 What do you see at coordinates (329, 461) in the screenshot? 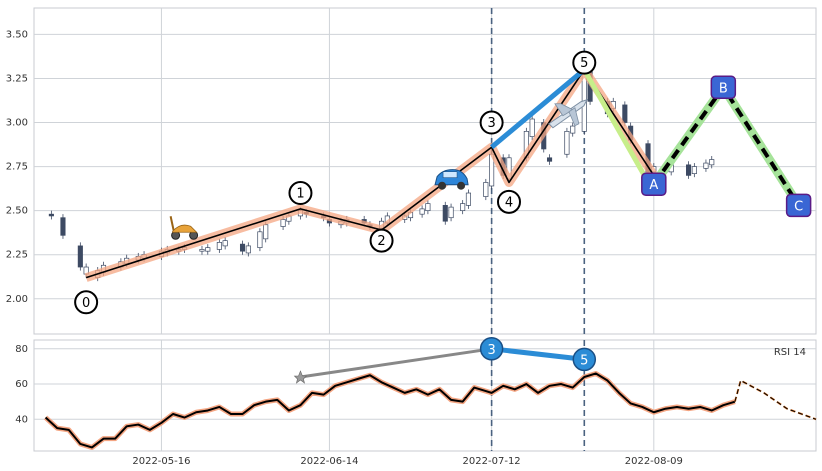
I see `x-tick-label: 2022-06-14` at bounding box center [329, 461].